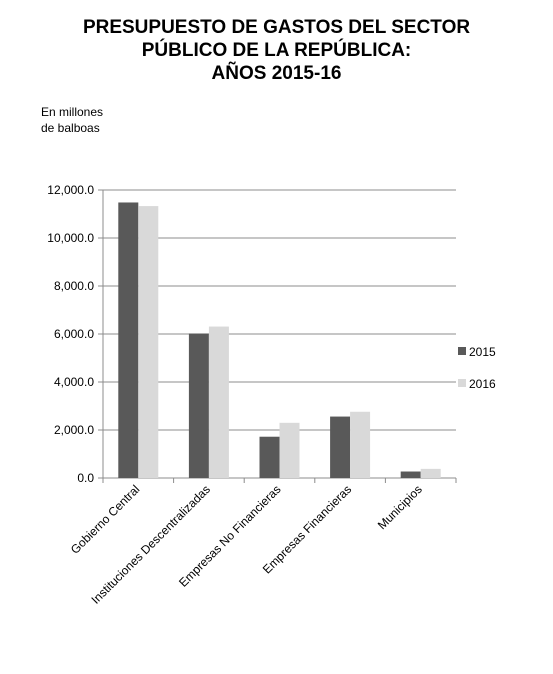  I want to click on y-axis-unit-label: En millones de balboas, so click(72, 120).